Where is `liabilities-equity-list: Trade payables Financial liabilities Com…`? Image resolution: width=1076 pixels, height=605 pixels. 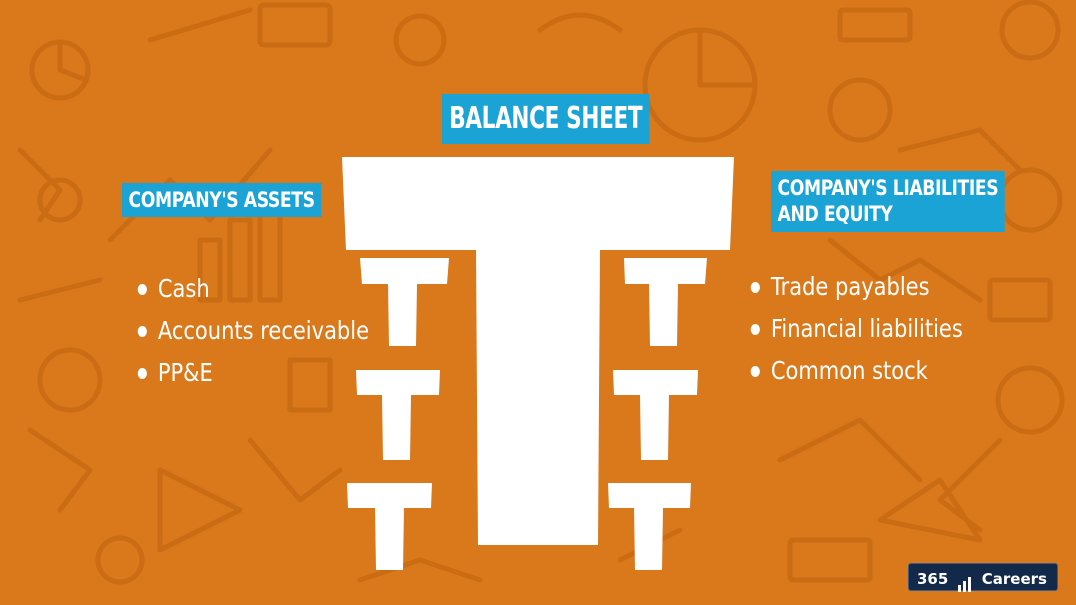 liabilities-equity-list: Trade payables Financial liabilities Com… is located at coordinates (876, 329).